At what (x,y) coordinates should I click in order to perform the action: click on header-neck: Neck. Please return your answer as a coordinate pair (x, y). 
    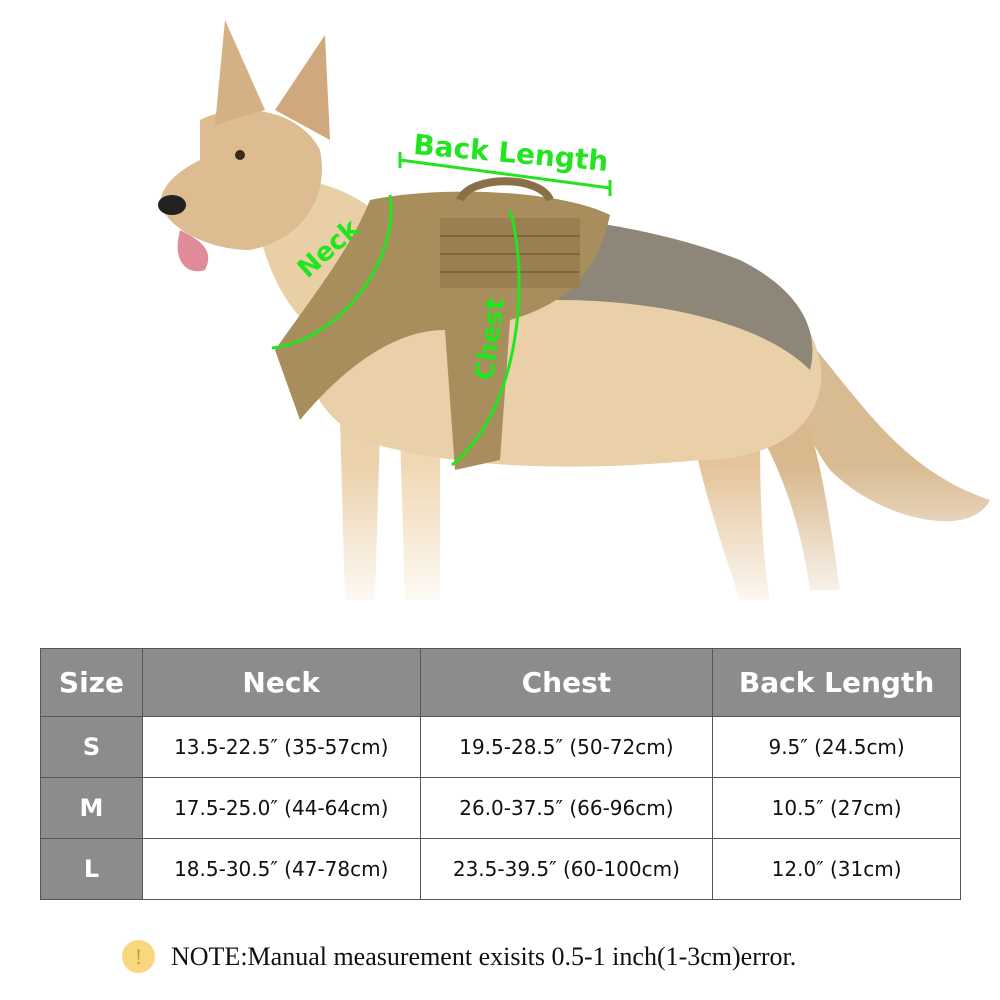
    Looking at the image, I should click on (281, 682).